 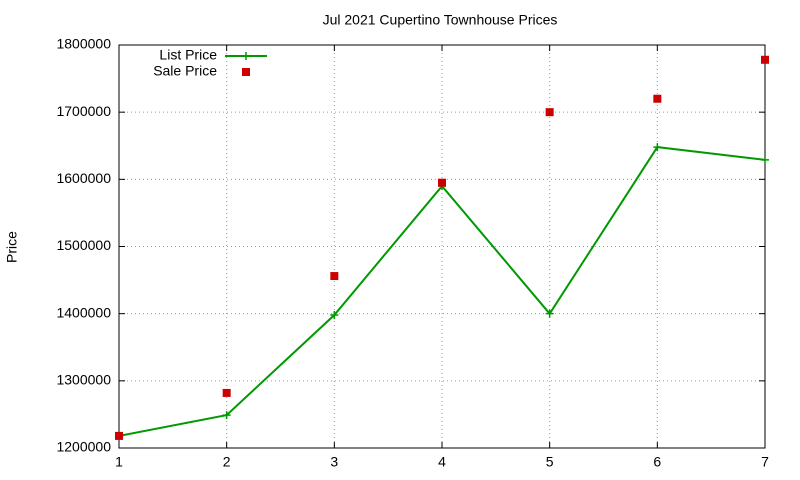 I want to click on x-tick-label: 6, so click(x=657, y=462).